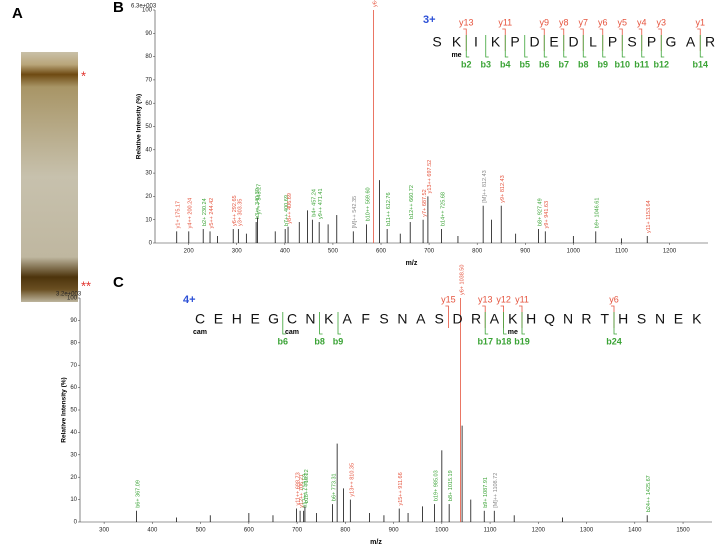  What do you see at coordinates (485, 186) in the screenshot?
I see `peak-label: [M]++ 812.43` at bounding box center [485, 186].